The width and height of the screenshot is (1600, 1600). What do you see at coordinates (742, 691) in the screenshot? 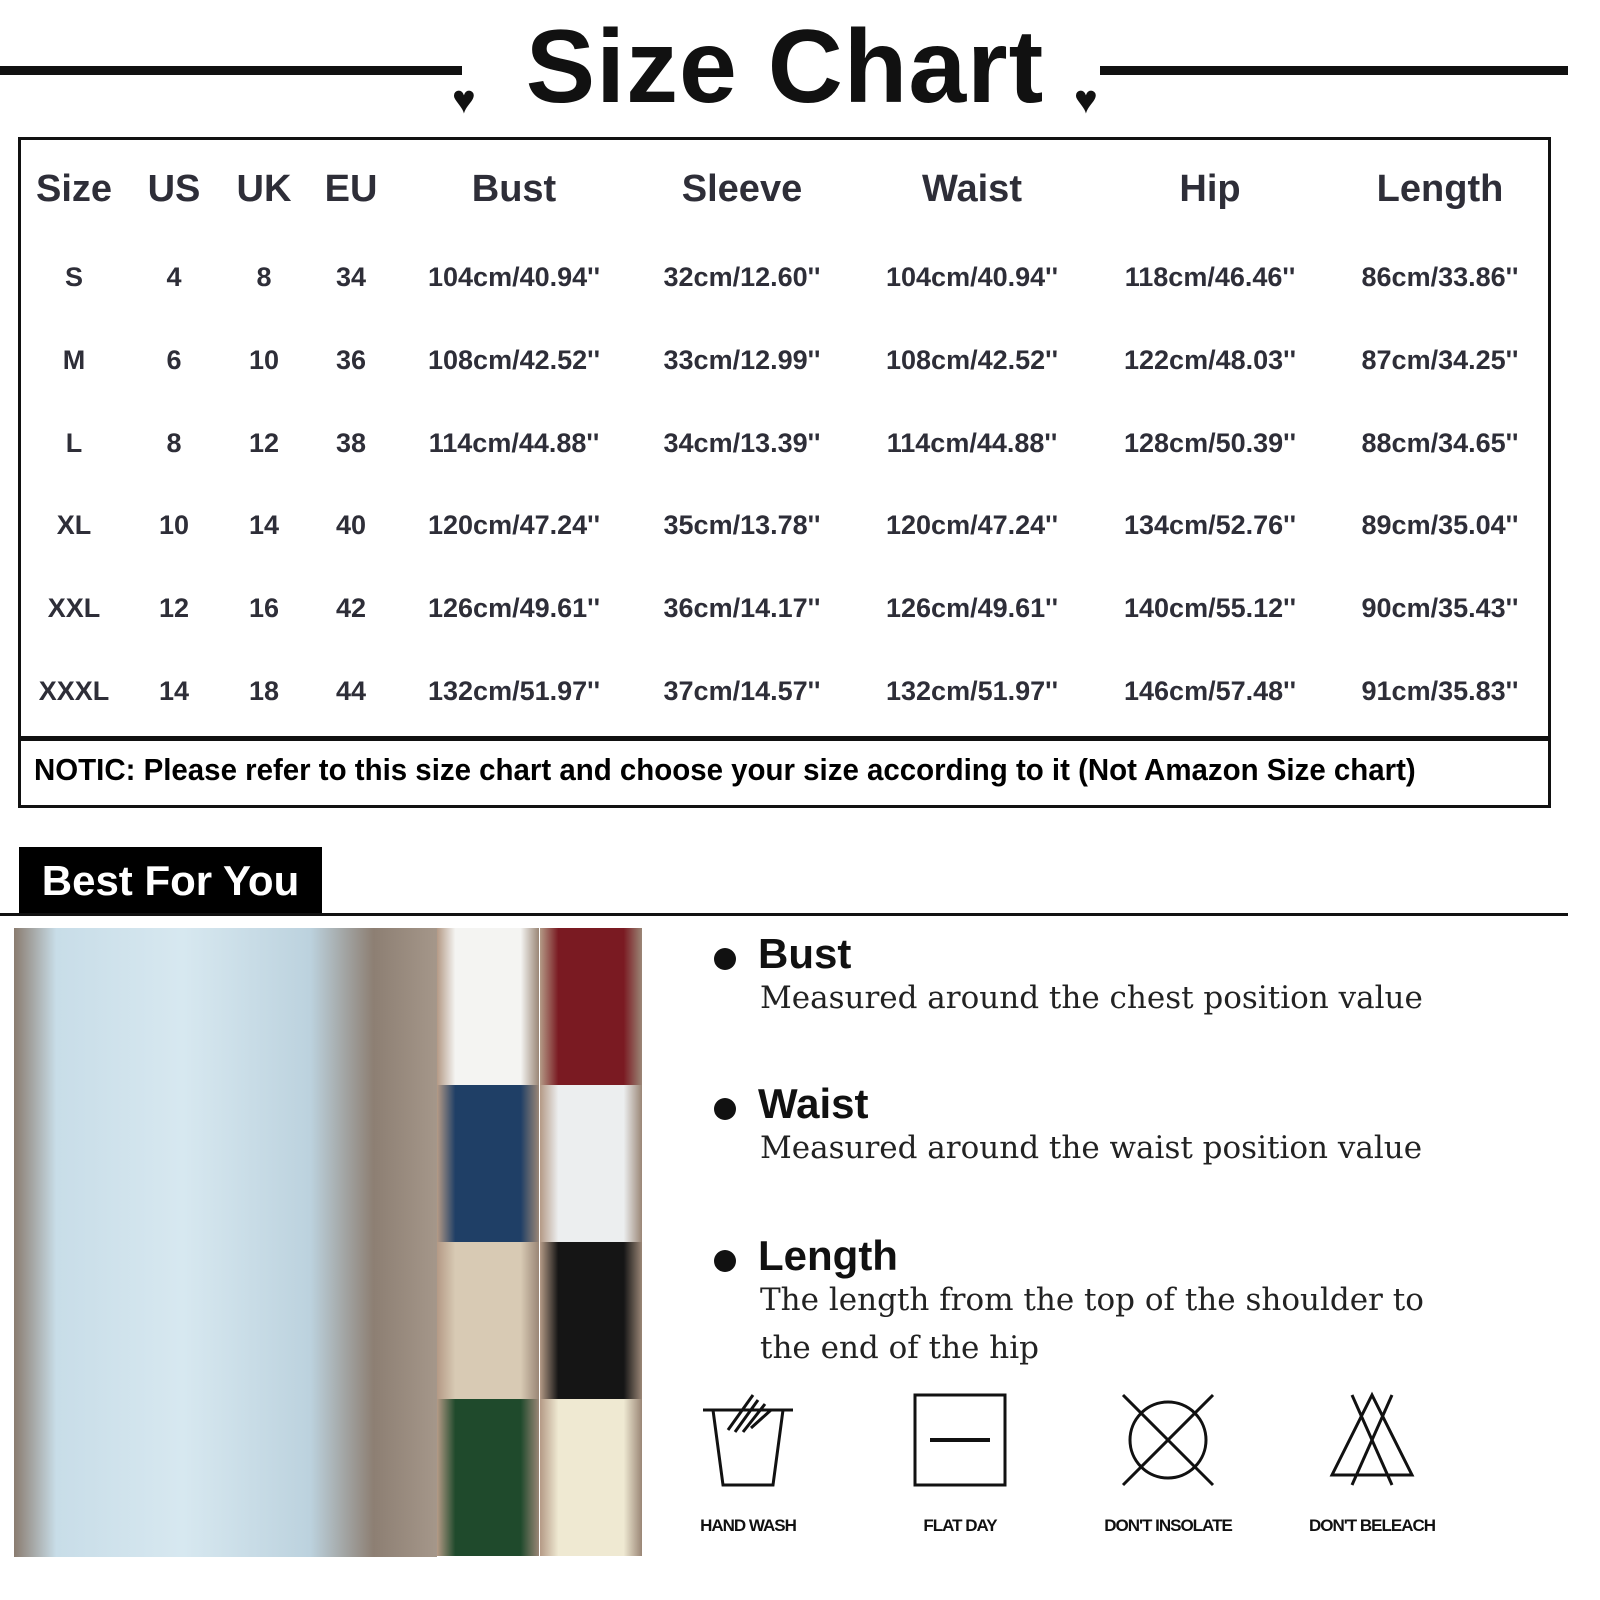
I see `table-cell: 37cm/14.57''` at bounding box center [742, 691].